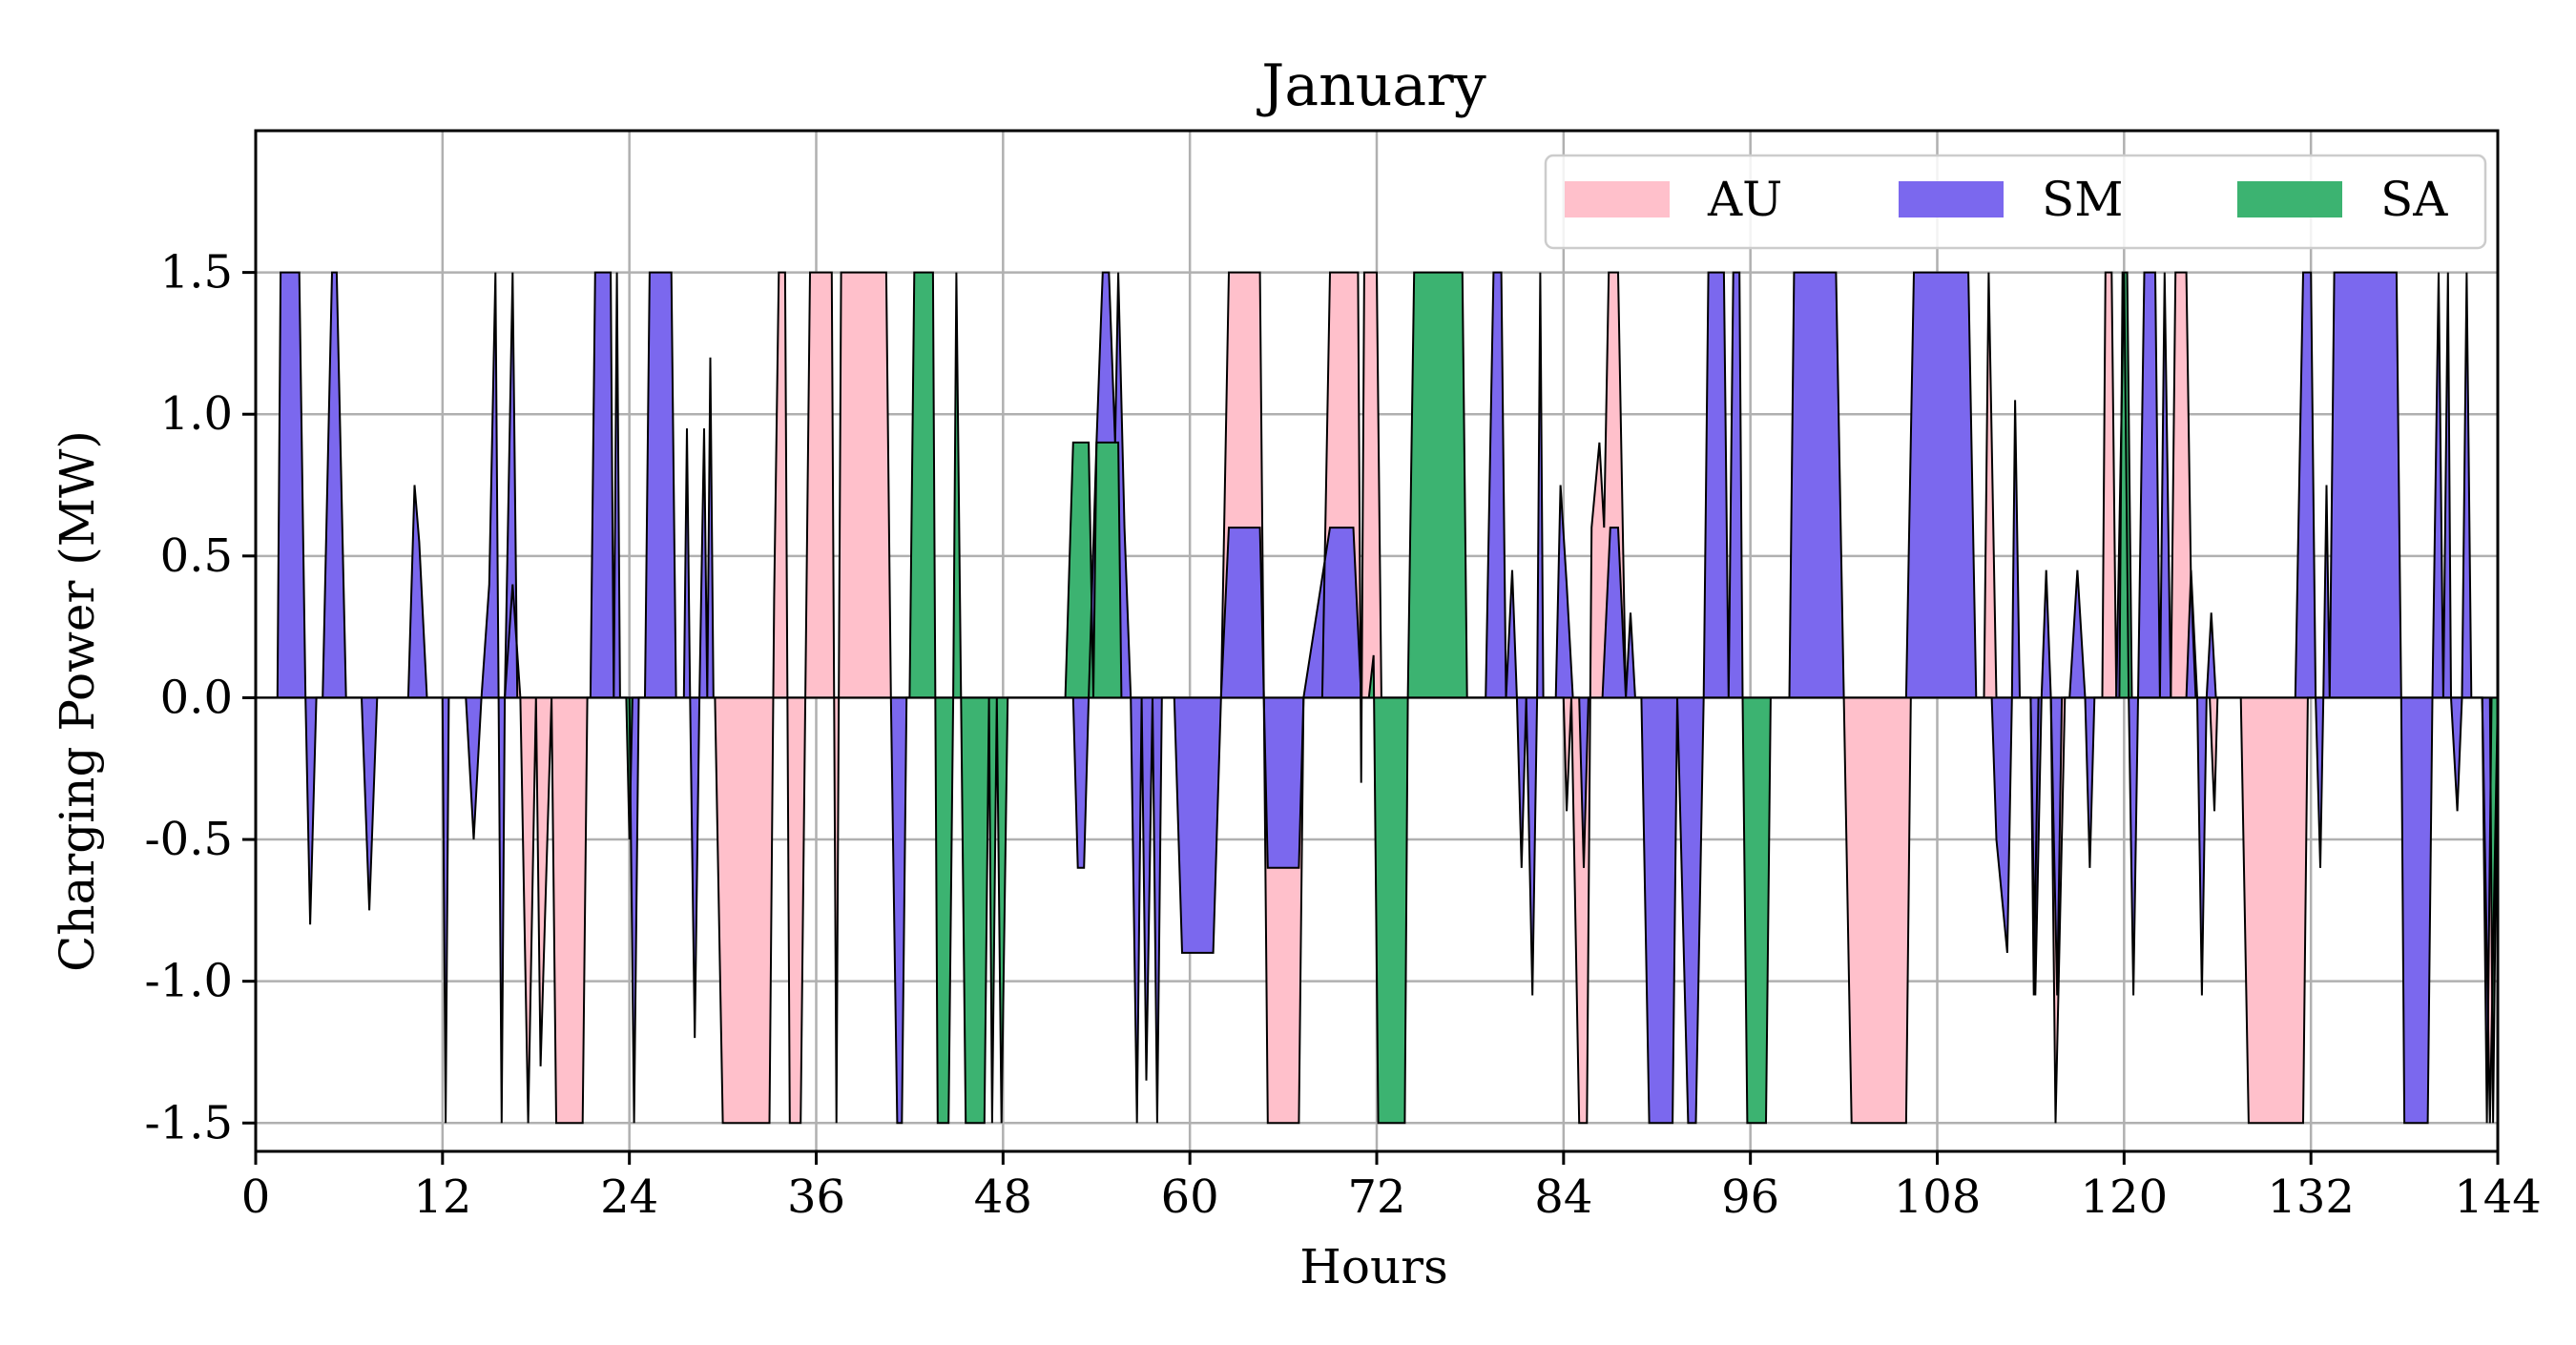  I want to click on y-tick-label: -1.5, so click(188, 1122).